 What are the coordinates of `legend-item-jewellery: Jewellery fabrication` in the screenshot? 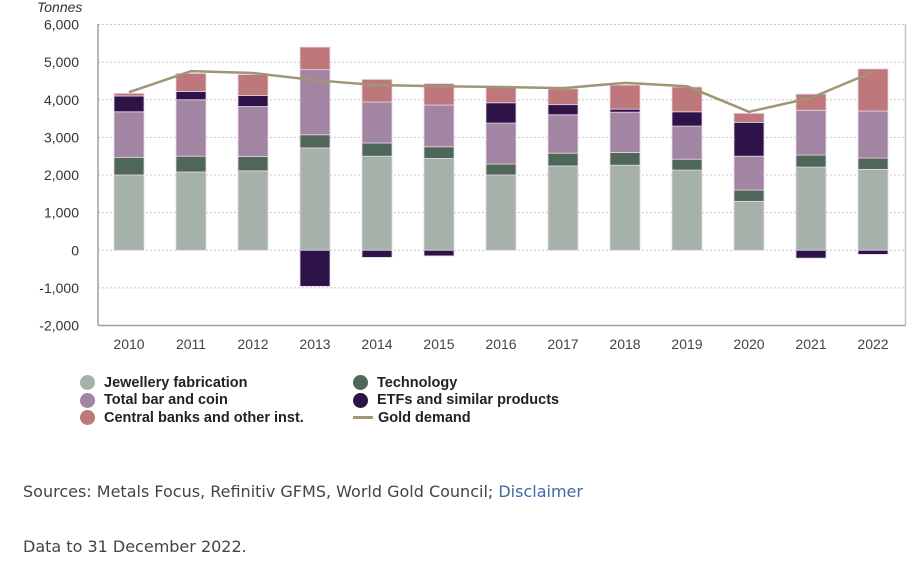 It's located at (192, 383).